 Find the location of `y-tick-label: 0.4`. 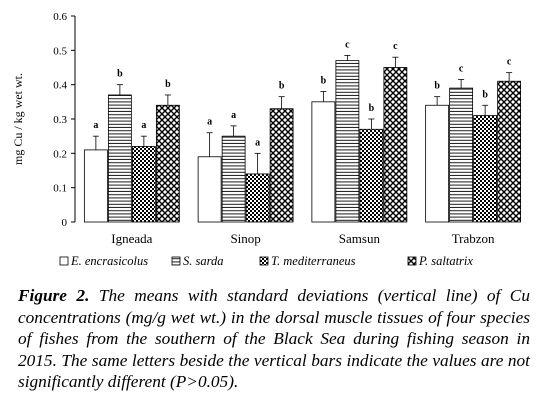

y-tick-label: 0.4 is located at coordinates (60, 86).